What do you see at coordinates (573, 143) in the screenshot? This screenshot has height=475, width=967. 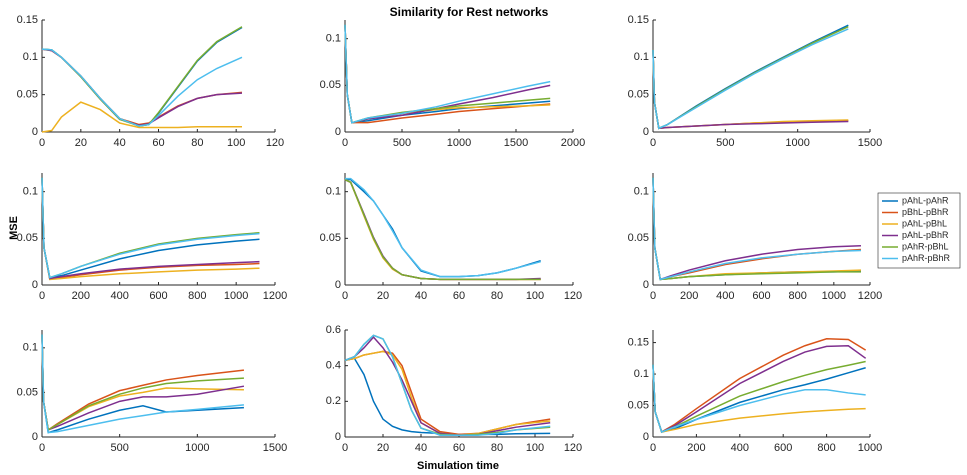 I see `x-tick-label: 2000` at bounding box center [573, 143].